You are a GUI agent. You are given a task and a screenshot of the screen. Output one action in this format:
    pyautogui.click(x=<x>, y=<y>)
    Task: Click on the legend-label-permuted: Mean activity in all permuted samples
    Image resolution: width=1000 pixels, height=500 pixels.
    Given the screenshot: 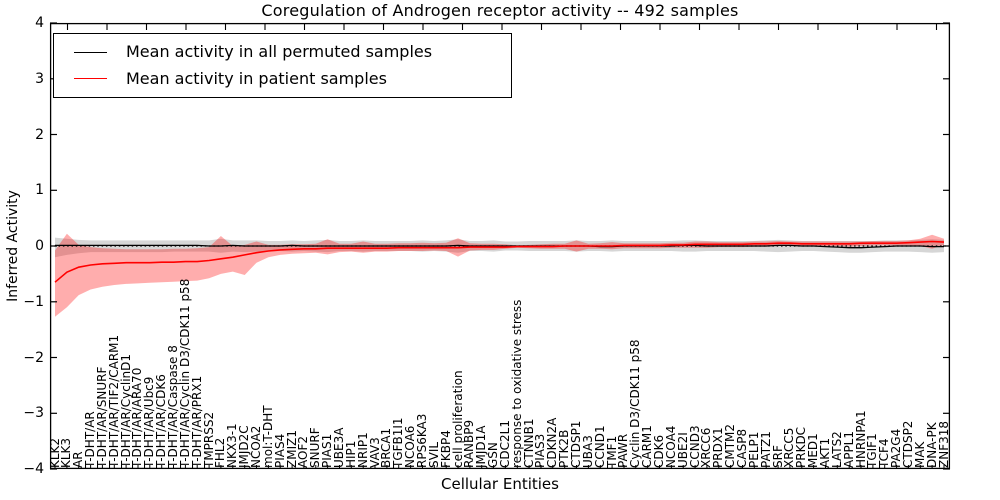 What is the action you would take?
    pyautogui.click(x=279, y=52)
    